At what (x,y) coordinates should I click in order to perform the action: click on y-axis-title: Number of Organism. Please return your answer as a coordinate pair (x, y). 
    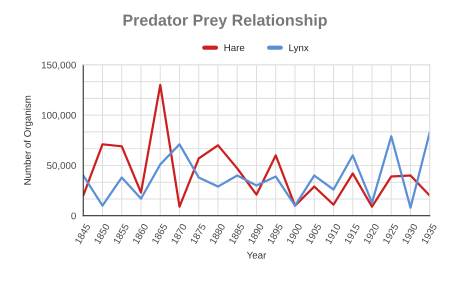
    Looking at the image, I should click on (28, 140).